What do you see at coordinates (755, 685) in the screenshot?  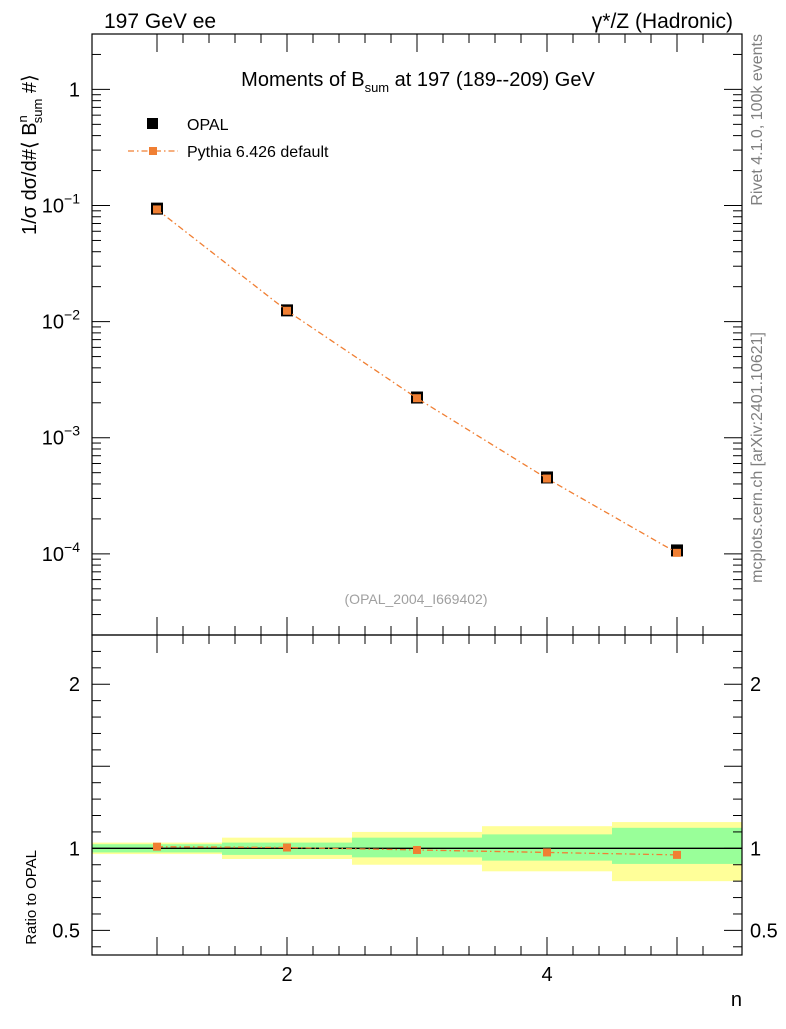 I see `ratio-y-tick-label-right: 2` at bounding box center [755, 685].